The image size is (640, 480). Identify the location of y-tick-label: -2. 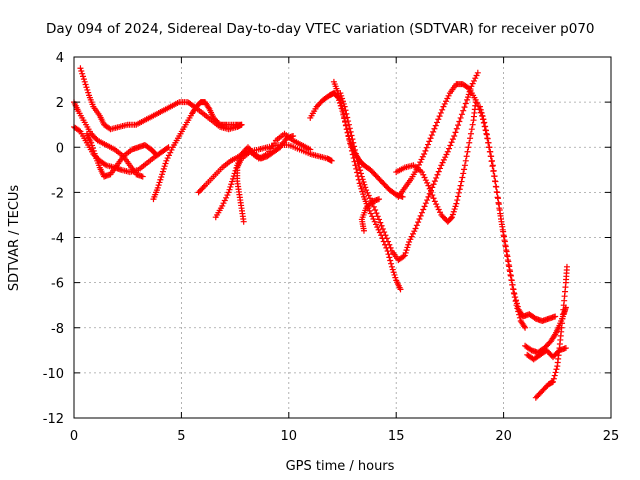
(57, 193).